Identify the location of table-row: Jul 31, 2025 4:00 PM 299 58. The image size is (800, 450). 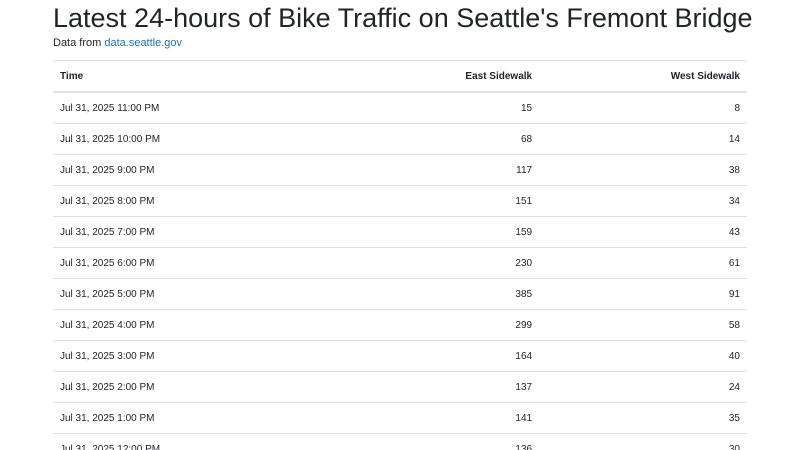
(400, 325).